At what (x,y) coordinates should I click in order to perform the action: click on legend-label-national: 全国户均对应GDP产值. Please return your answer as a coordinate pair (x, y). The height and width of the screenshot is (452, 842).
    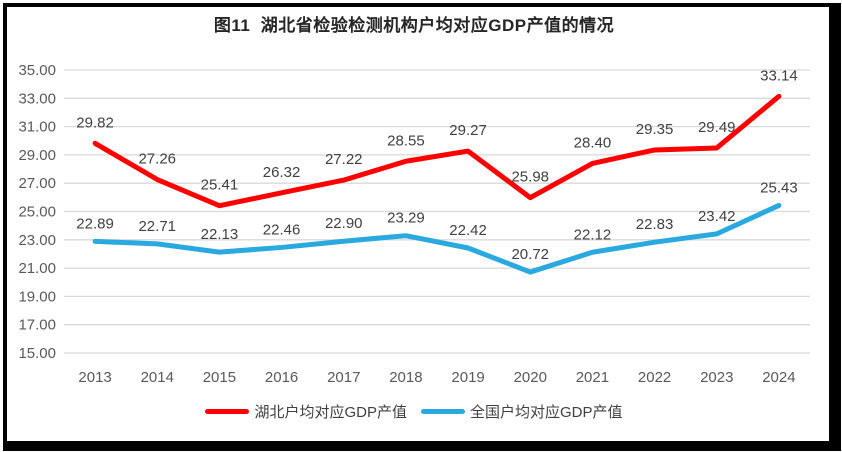
    Looking at the image, I should click on (546, 412).